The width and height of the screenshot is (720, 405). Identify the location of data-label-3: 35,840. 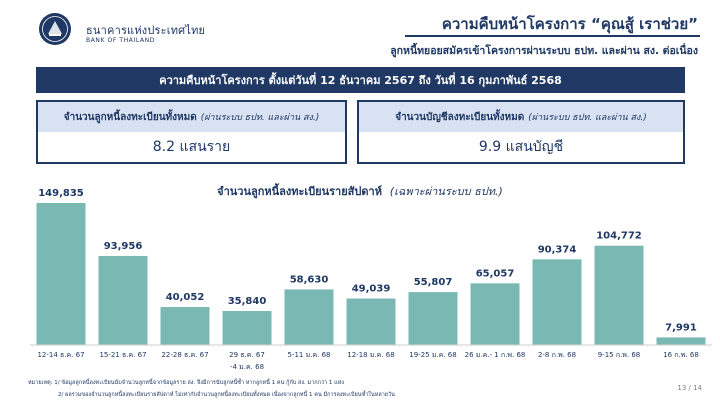
(247, 301).